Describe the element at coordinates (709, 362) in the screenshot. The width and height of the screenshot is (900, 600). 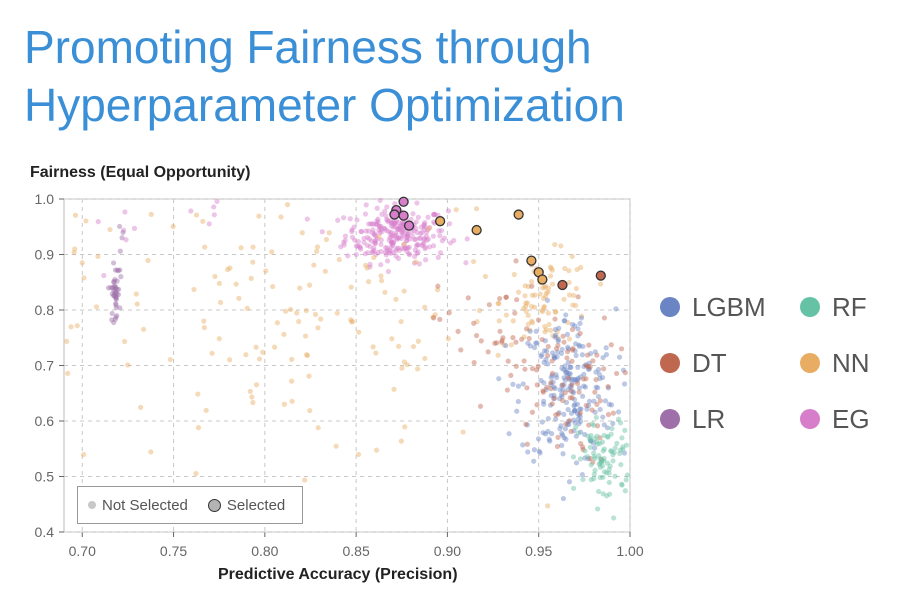
I see `legend-label: DT` at that location.